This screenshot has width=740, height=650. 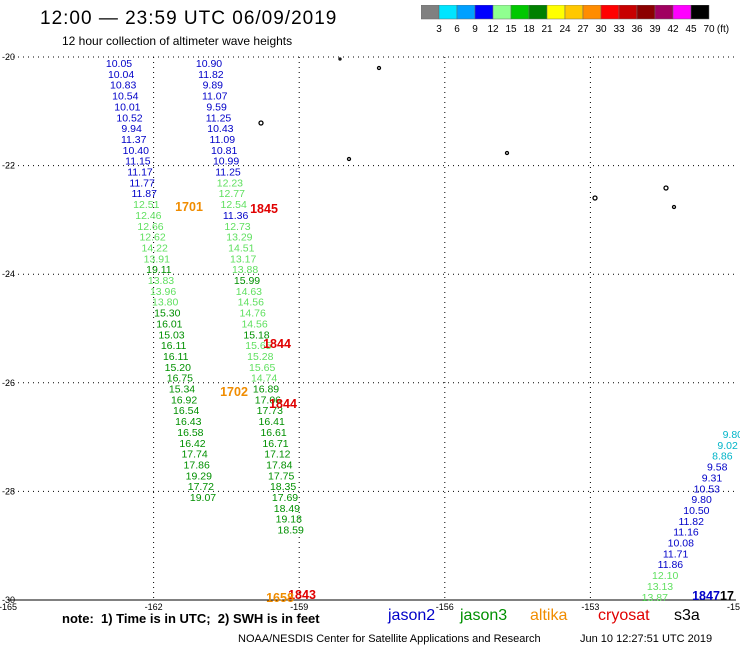 What do you see at coordinates (696, 511) in the screenshot?
I see `wave-height-label: 10.50` at bounding box center [696, 511].